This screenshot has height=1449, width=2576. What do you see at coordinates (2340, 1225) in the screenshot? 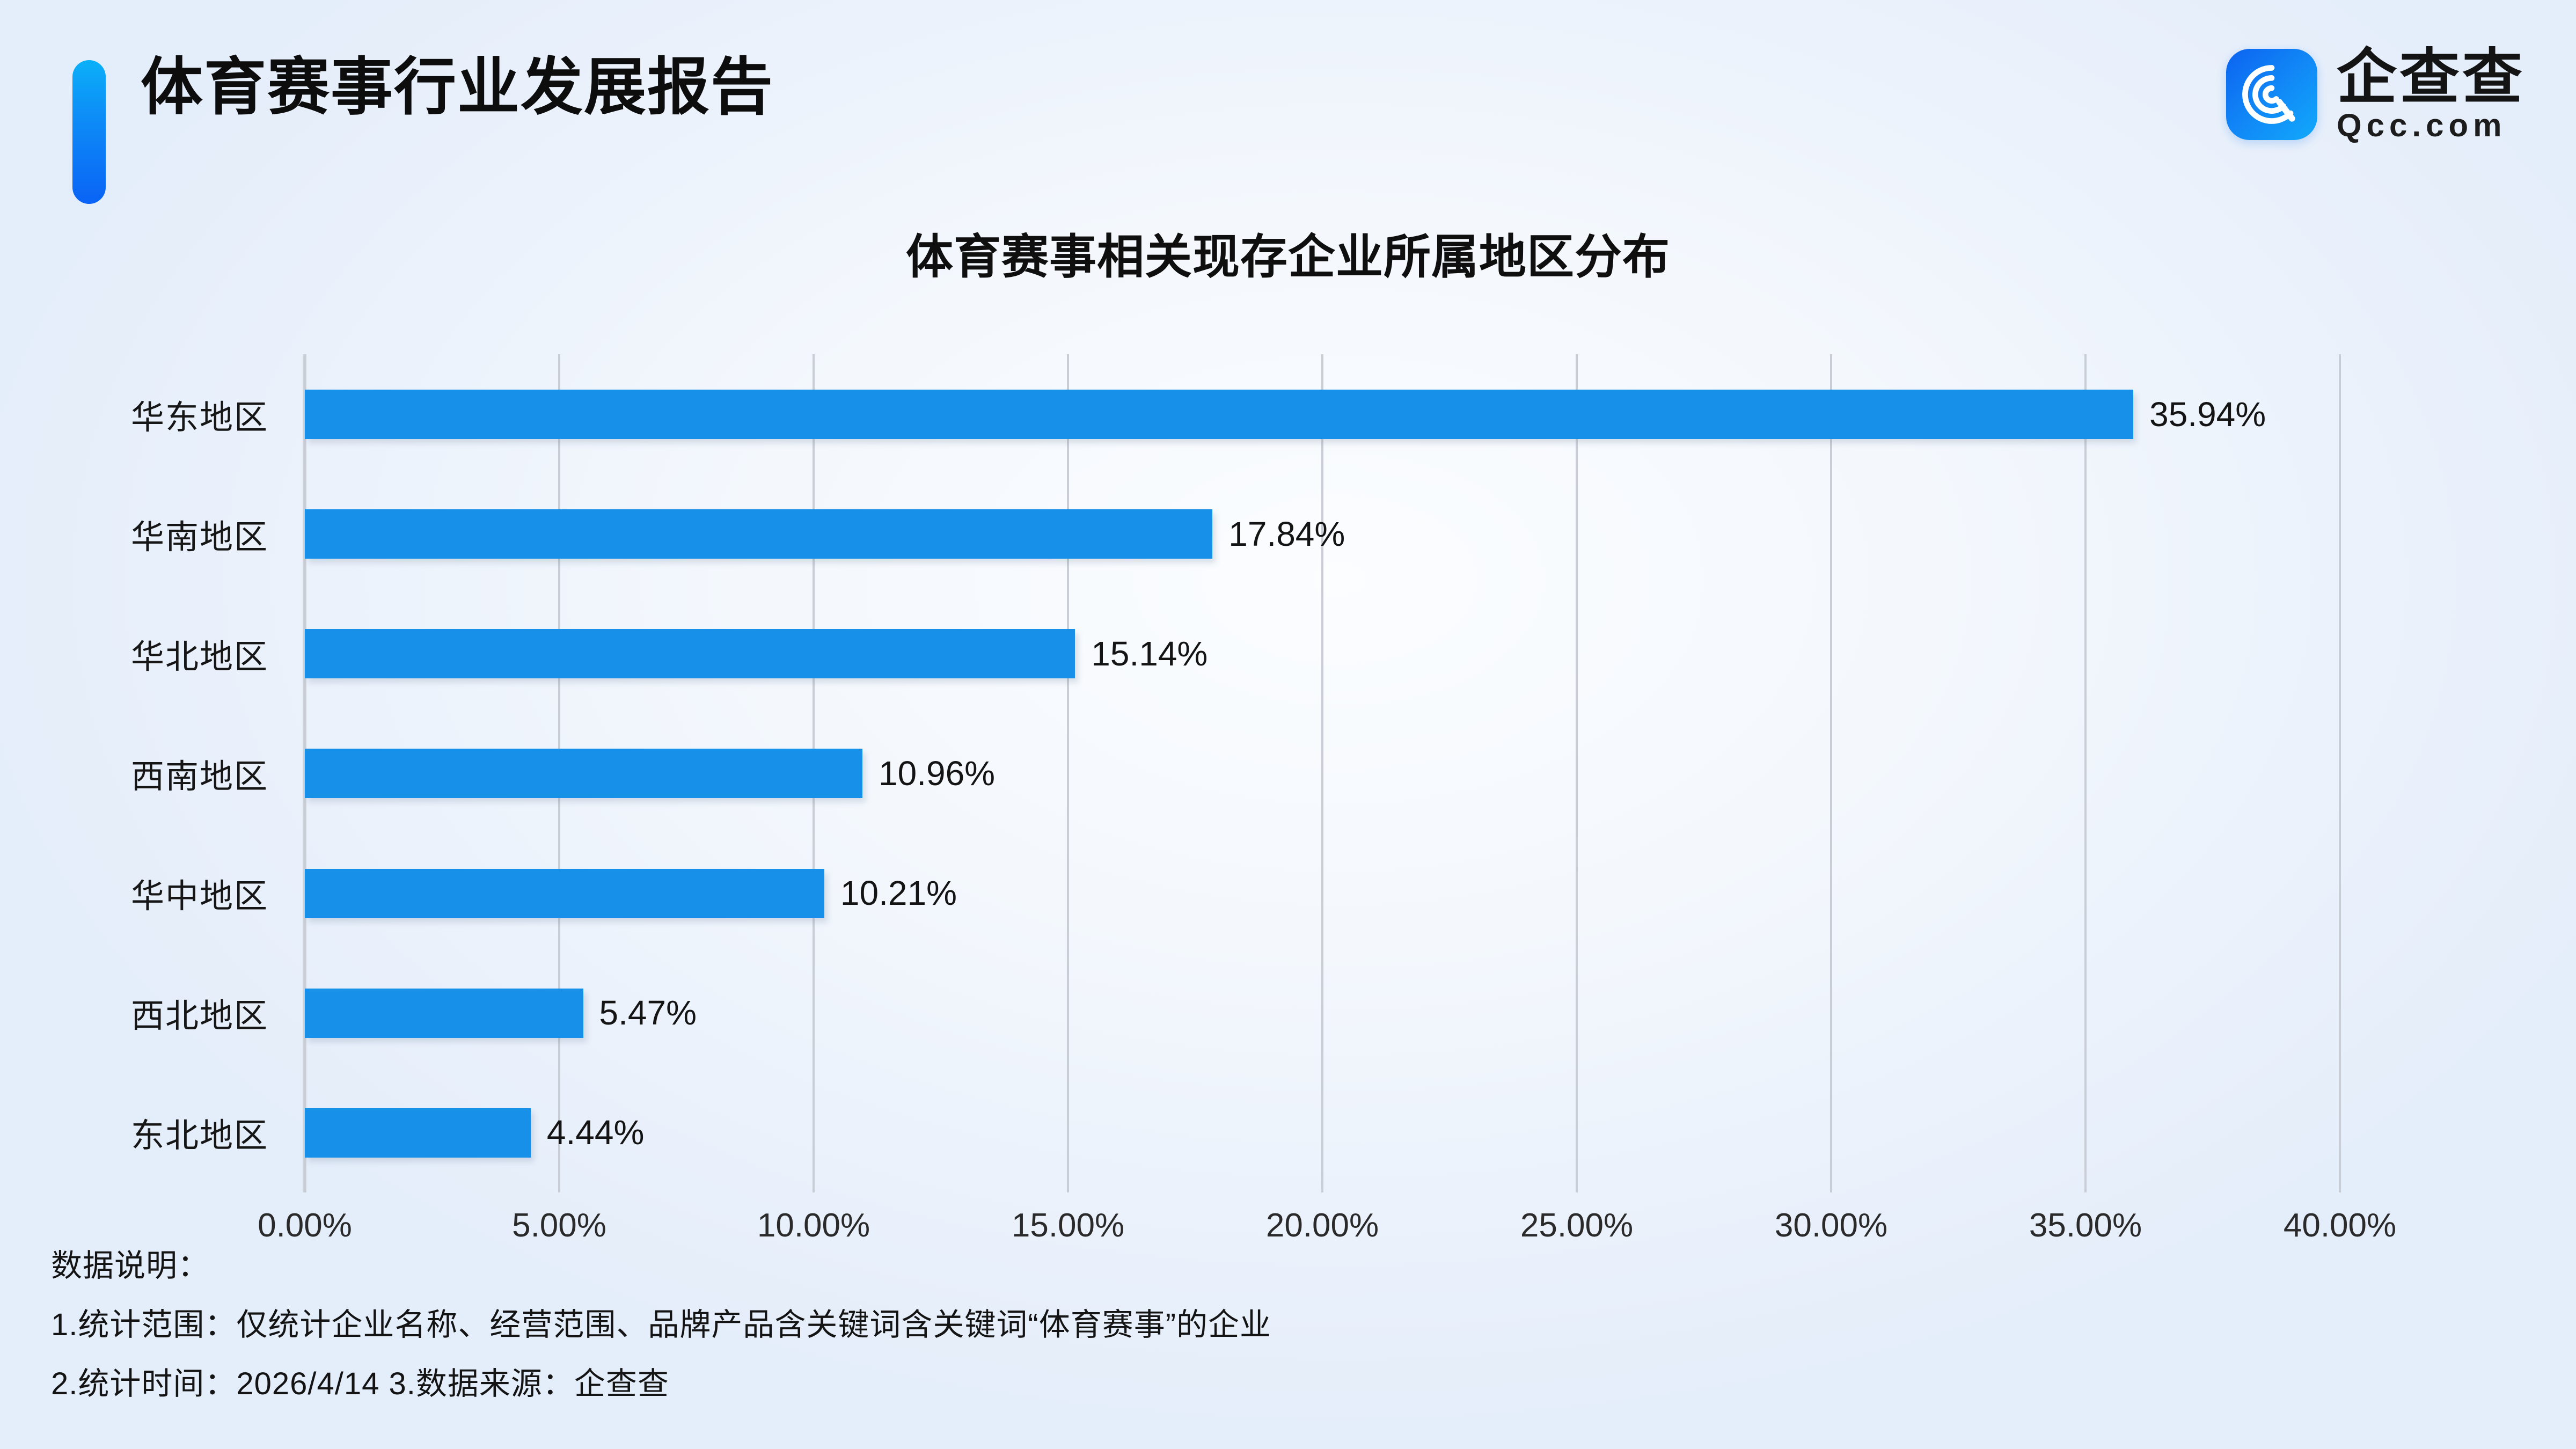
I see `x-tick-label: 40.00%` at bounding box center [2340, 1225].